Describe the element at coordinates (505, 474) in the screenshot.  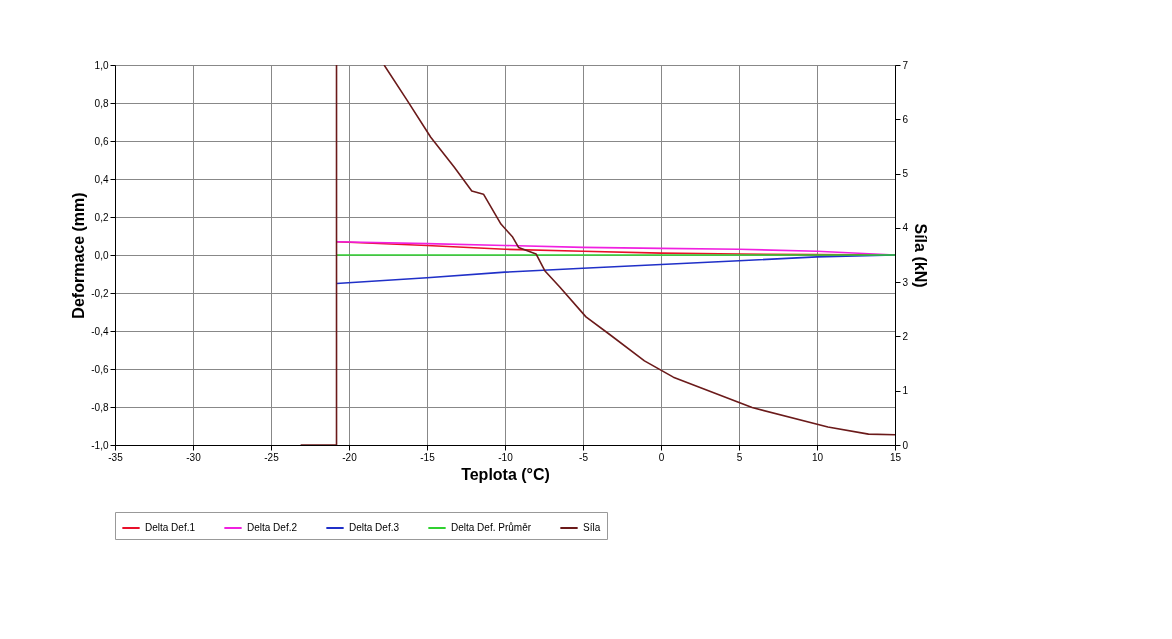
I see `x-axis-title: Teplota (°C)` at that location.